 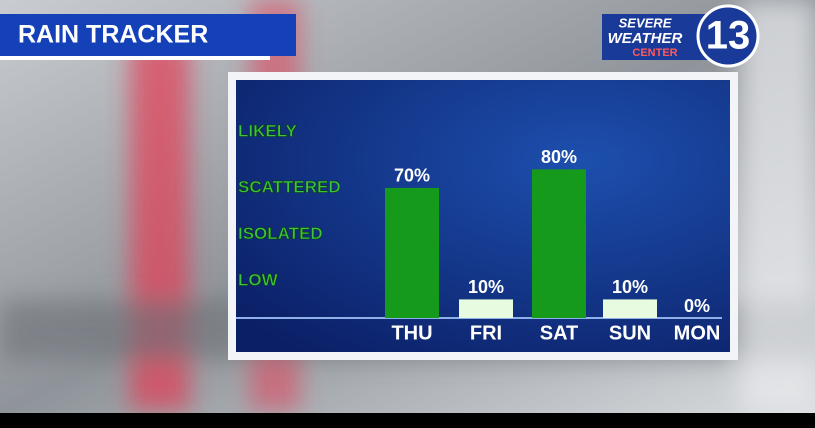 I want to click on value-label: 80%, so click(x=559, y=157).